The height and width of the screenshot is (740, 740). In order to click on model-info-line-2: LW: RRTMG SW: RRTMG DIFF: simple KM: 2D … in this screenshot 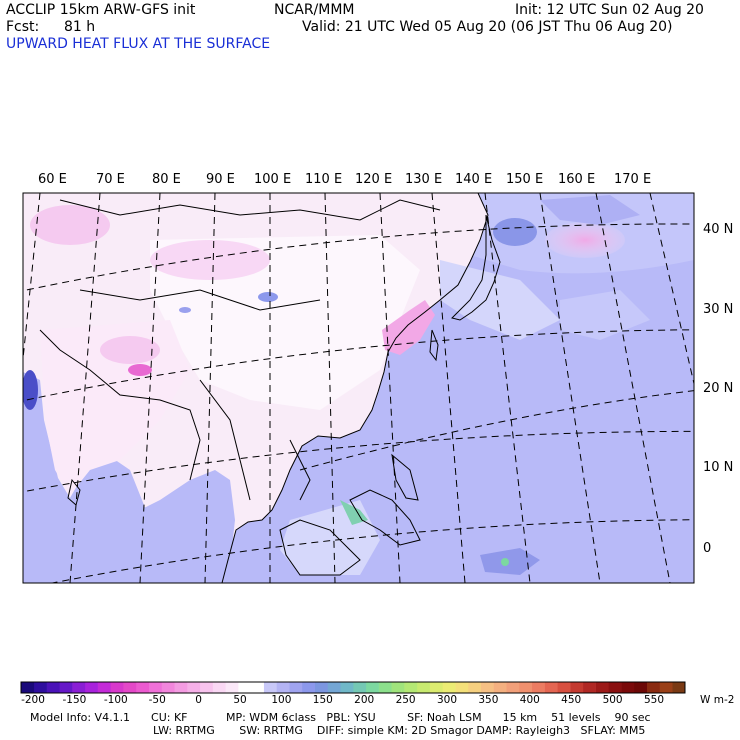, I will do `click(399, 730)`.